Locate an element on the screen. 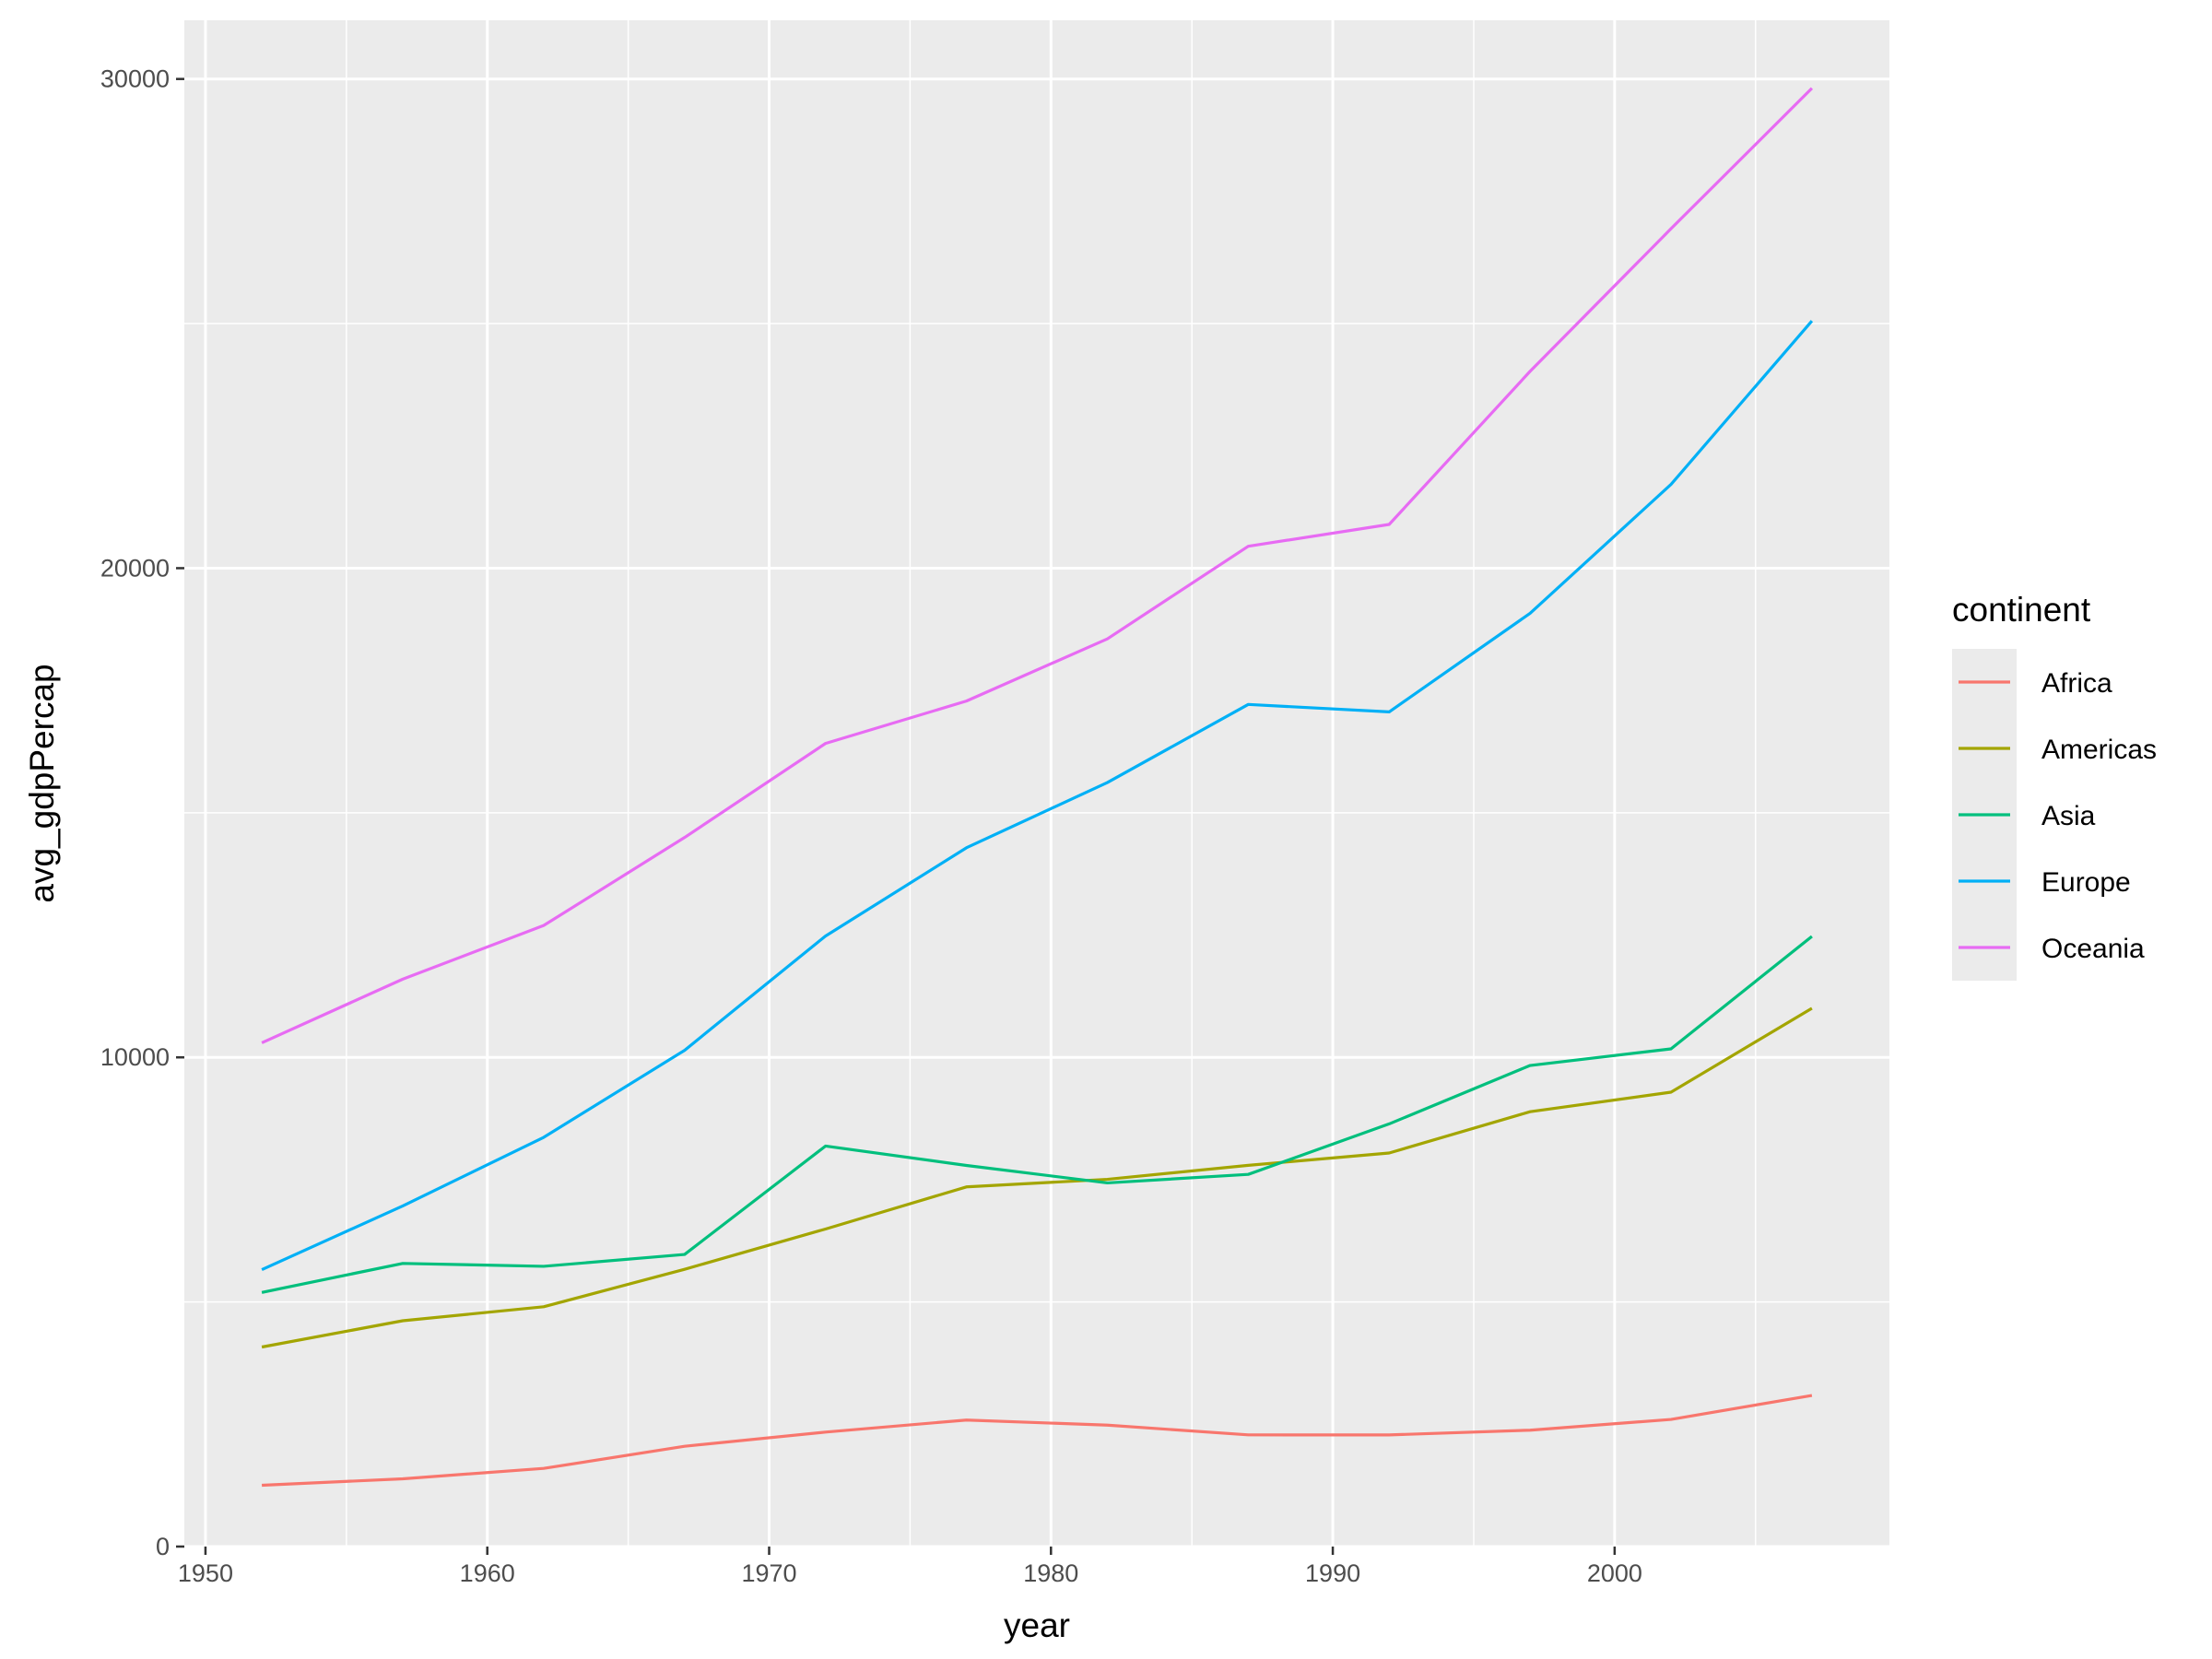 The width and height of the screenshot is (2212, 1659). x-tick-label: 1950 is located at coordinates (205, 1573).